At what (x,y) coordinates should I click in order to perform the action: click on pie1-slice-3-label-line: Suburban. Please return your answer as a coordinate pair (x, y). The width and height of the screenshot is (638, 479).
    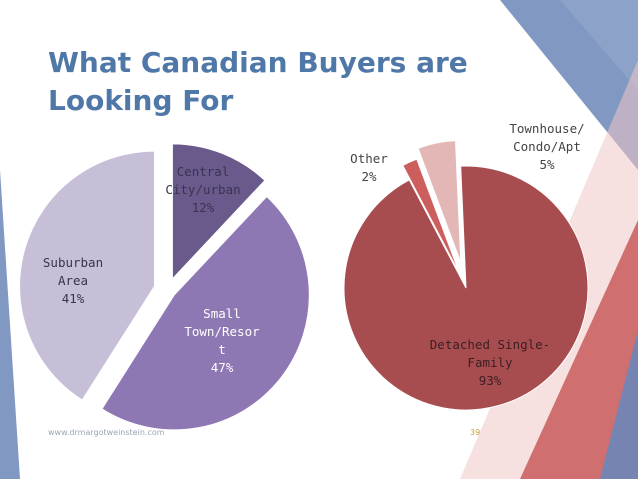
    Looking at the image, I should click on (73, 262).